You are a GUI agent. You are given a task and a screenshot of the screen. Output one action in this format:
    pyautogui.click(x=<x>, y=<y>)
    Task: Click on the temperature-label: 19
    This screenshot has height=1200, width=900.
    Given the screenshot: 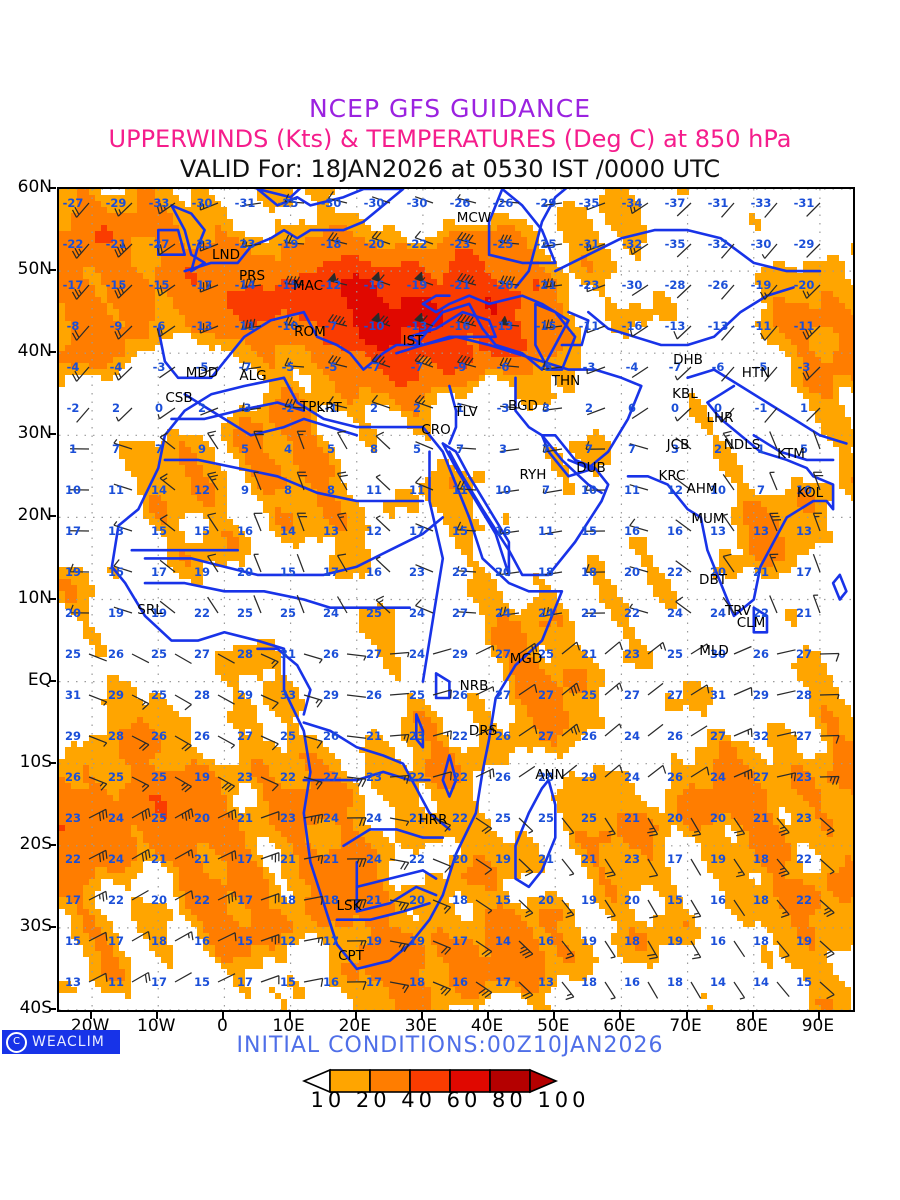 What is the action you would take?
    pyautogui.click(x=159, y=613)
    